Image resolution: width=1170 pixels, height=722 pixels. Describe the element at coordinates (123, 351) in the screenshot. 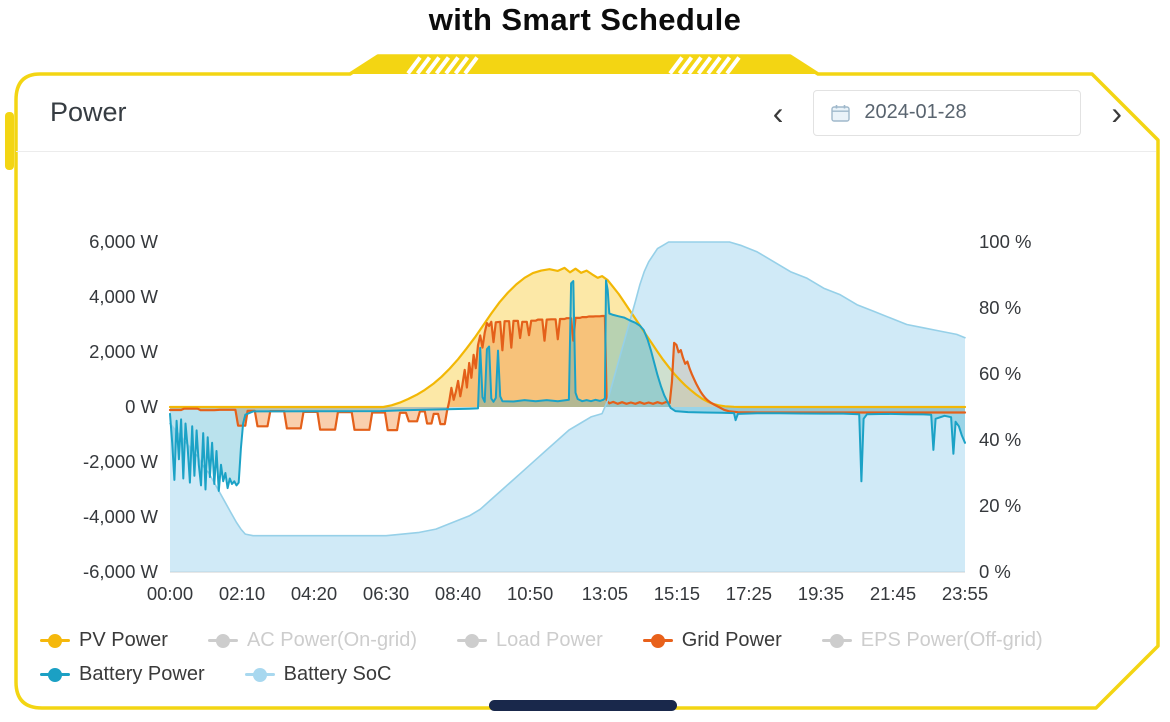

I see `svg-text: 2,000 W` at that location.